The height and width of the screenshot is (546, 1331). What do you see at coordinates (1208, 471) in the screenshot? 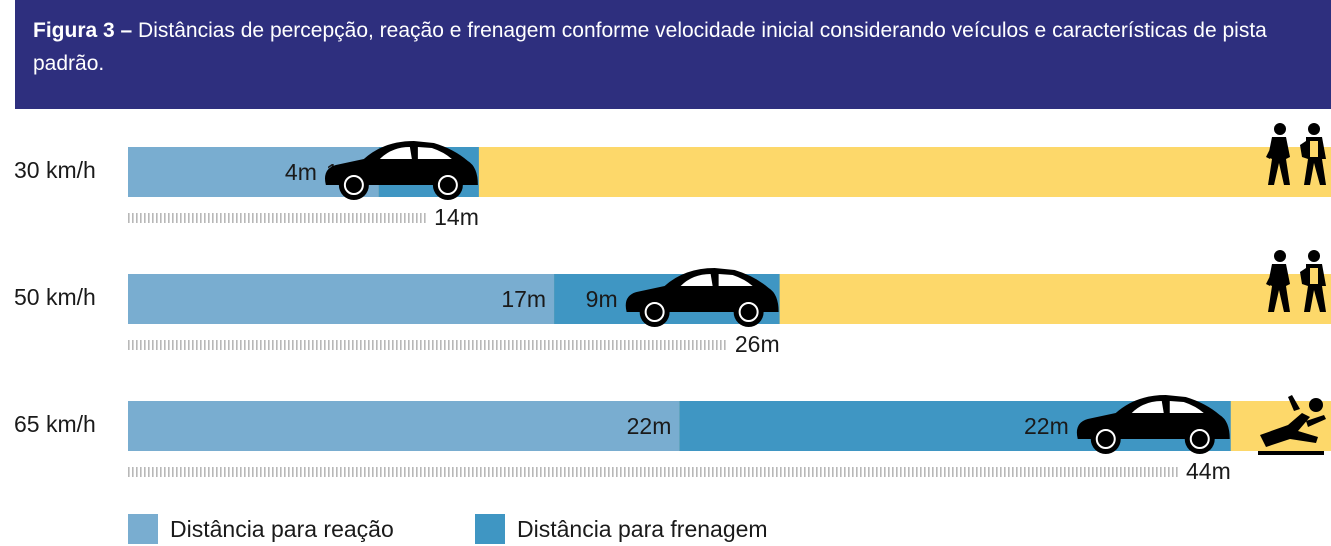
I see `total-label: 44m` at bounding box center [1208, 471].